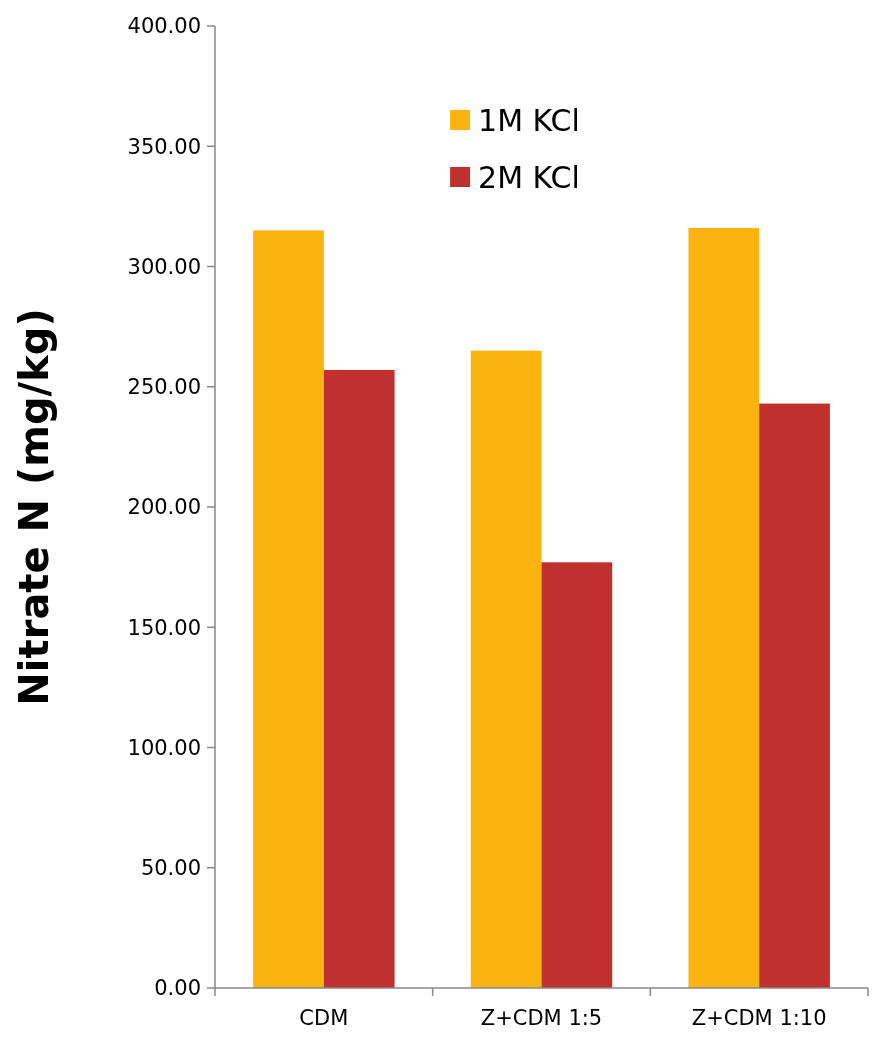 This screenshot has height=1043, width=878. Describe the element at coordinates (34, 507) in the screenshot. I see `y-axis-title: Nitrate N (mg/kg)` at that location.